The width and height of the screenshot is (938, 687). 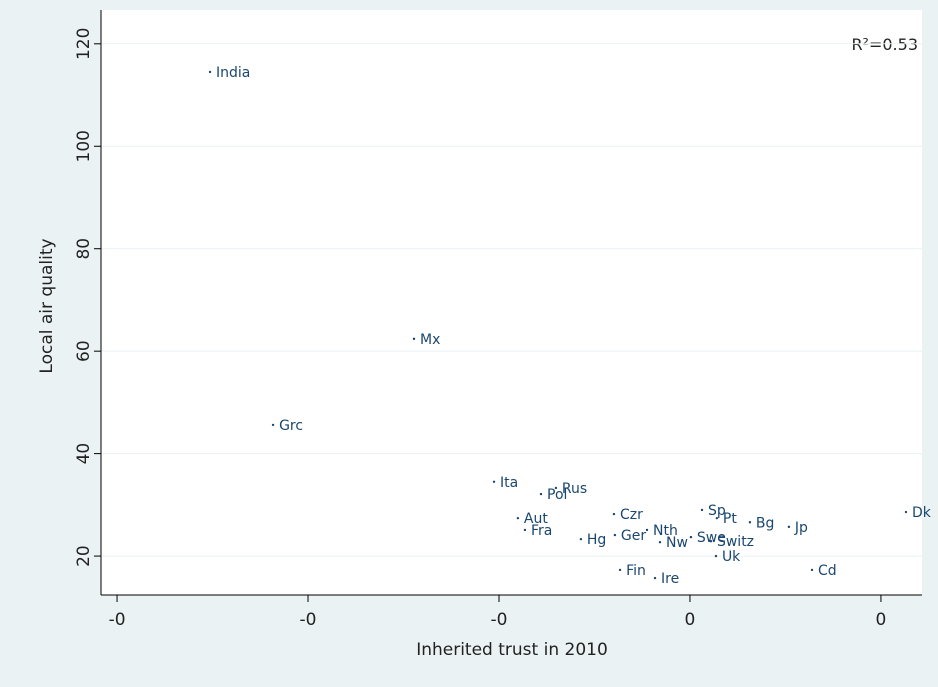 What do you see at coordinates (665, 531) in the screenshot?
I see `point-label: Nth` at bounding box center [665, 531].